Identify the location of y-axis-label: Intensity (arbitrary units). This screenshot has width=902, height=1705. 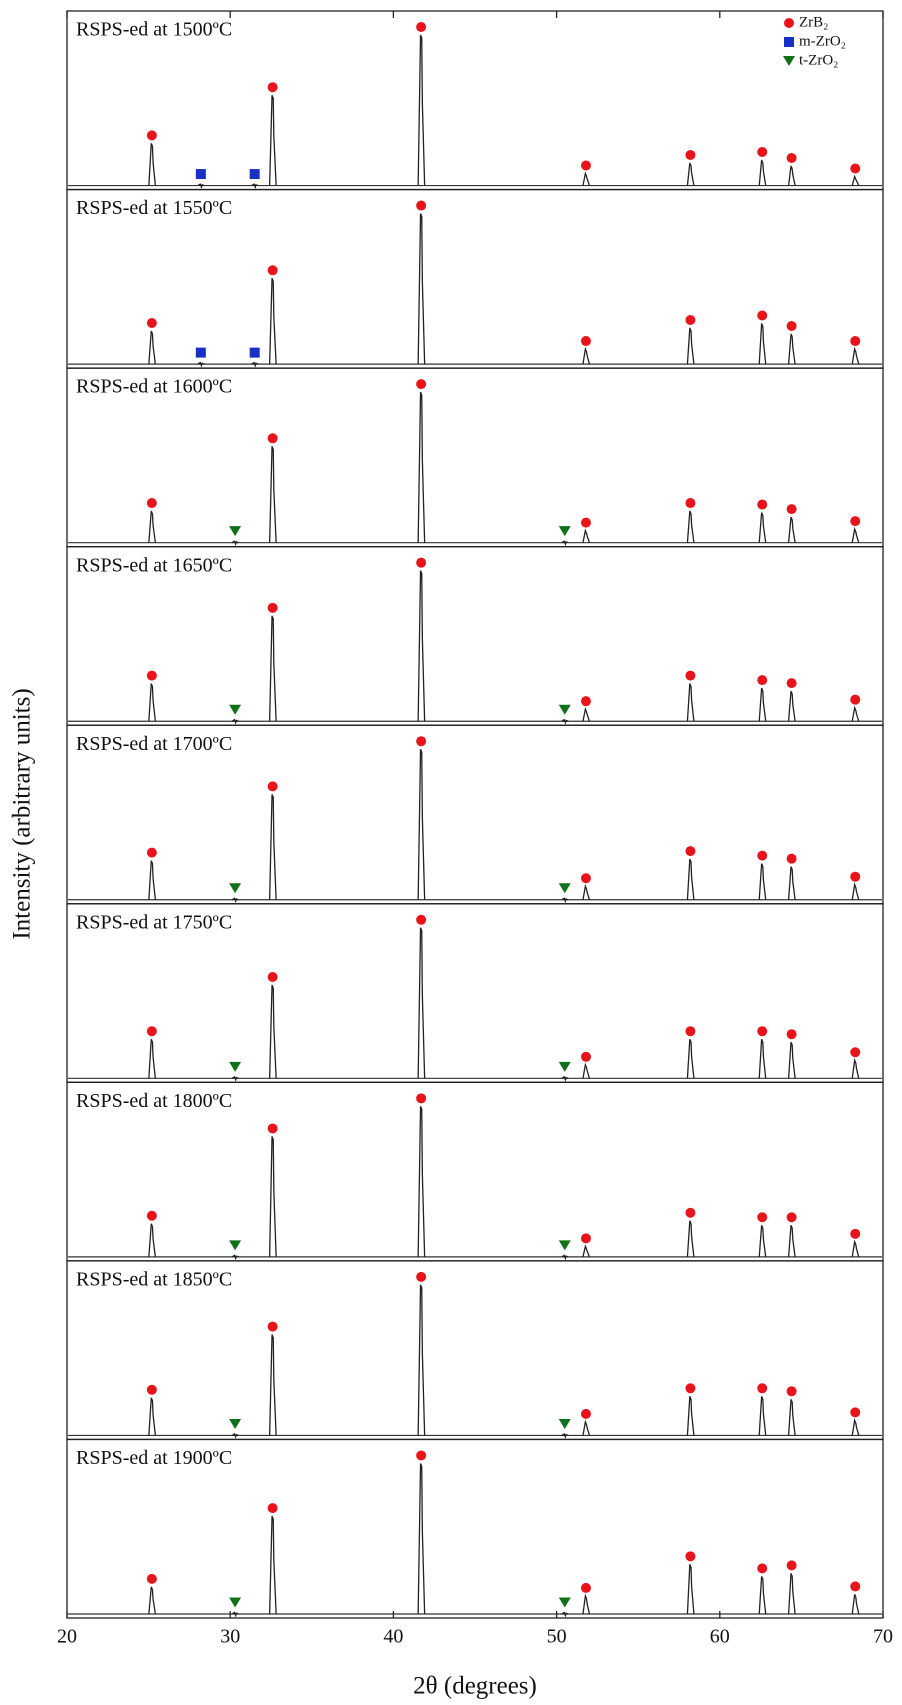
(22, 813).